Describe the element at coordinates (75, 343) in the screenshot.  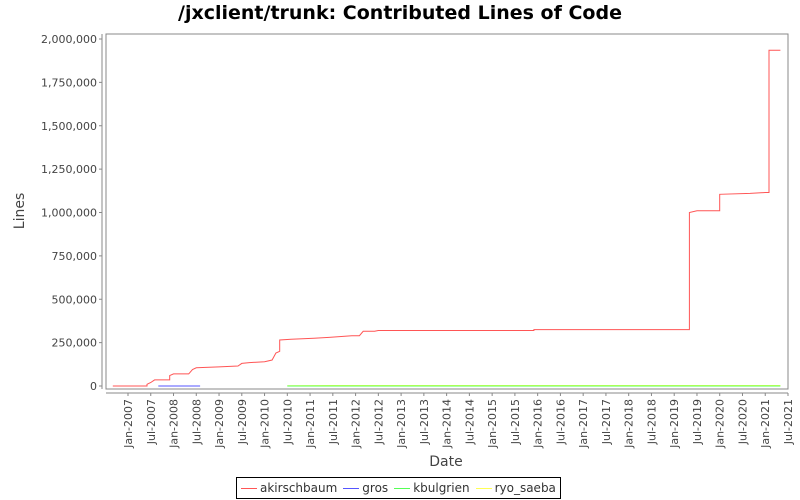
I see `y-tick-label: 250,000` at that location.